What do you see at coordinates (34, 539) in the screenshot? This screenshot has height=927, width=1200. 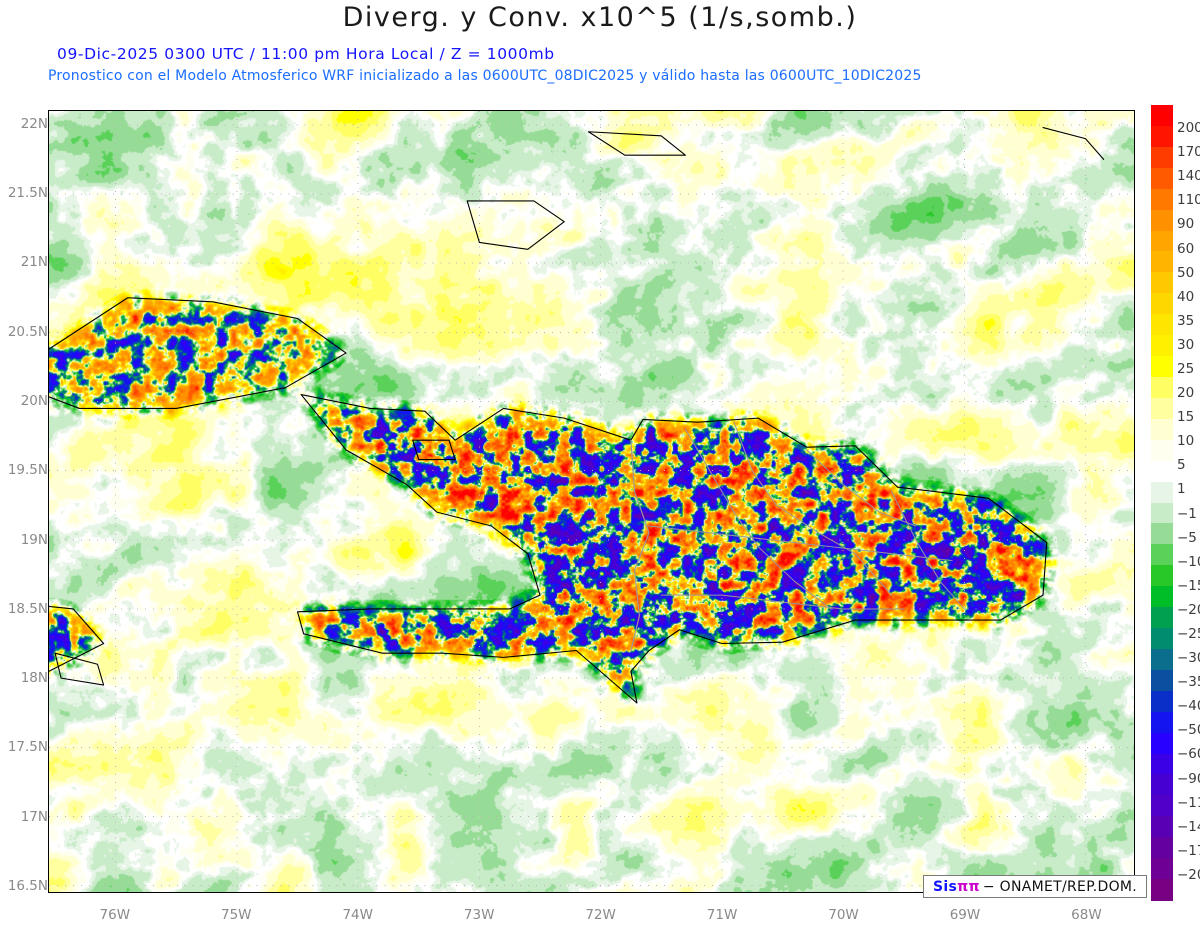 I see `y-axis-tick-label: 19N` at bounding box center [34, 539].